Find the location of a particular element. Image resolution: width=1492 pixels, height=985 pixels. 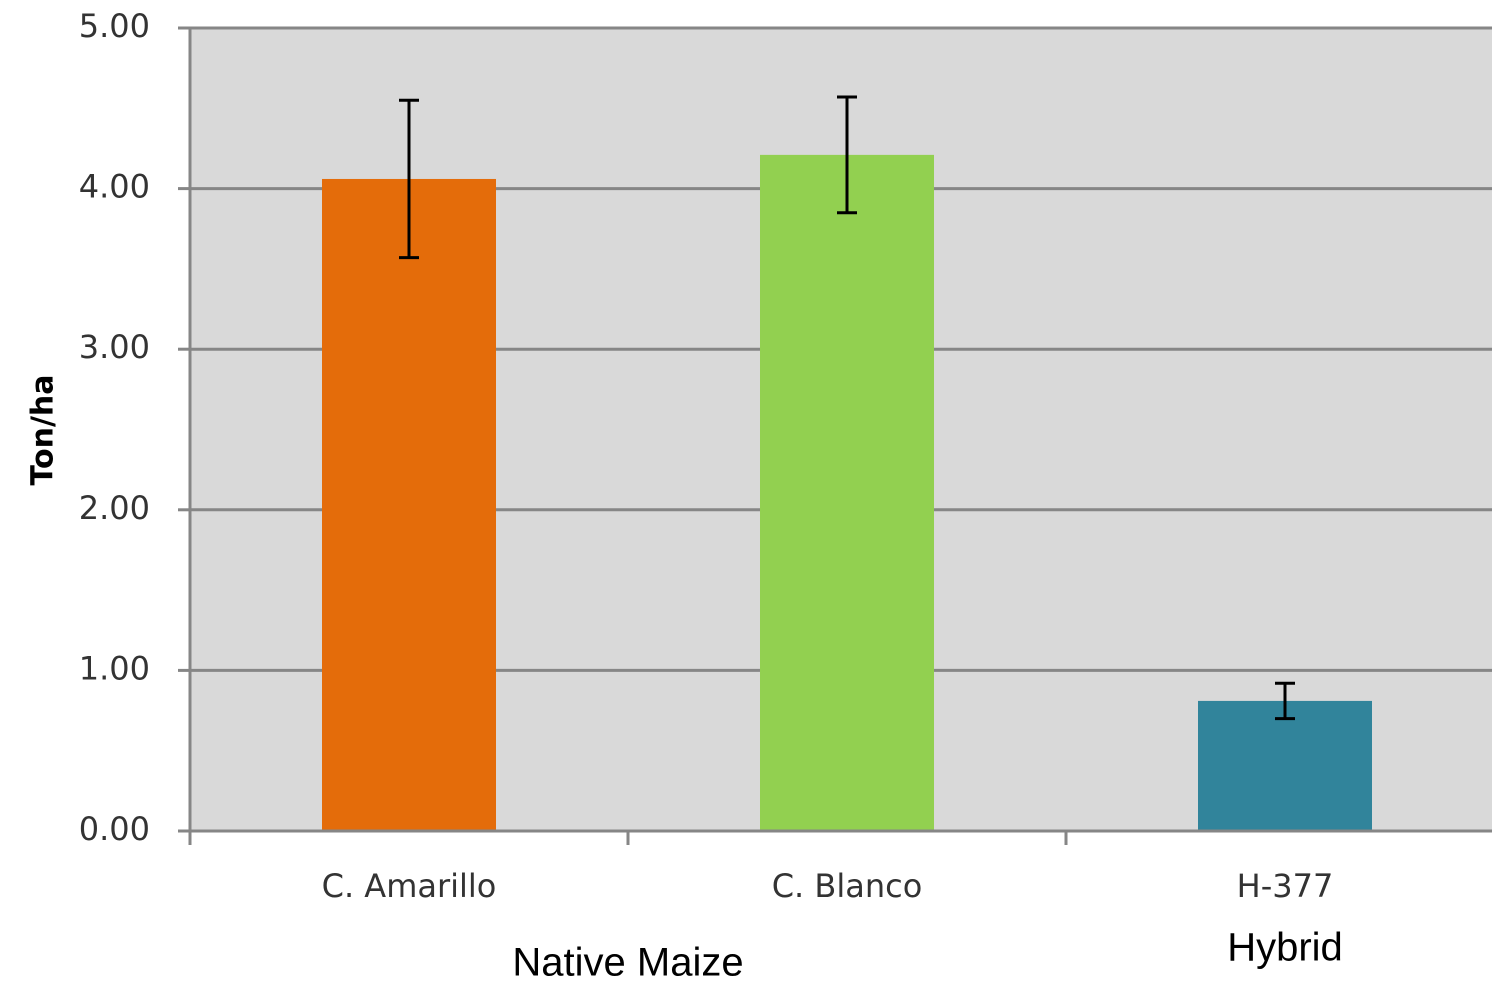

group-label: Native Maize is located at coordinates (627, 963).